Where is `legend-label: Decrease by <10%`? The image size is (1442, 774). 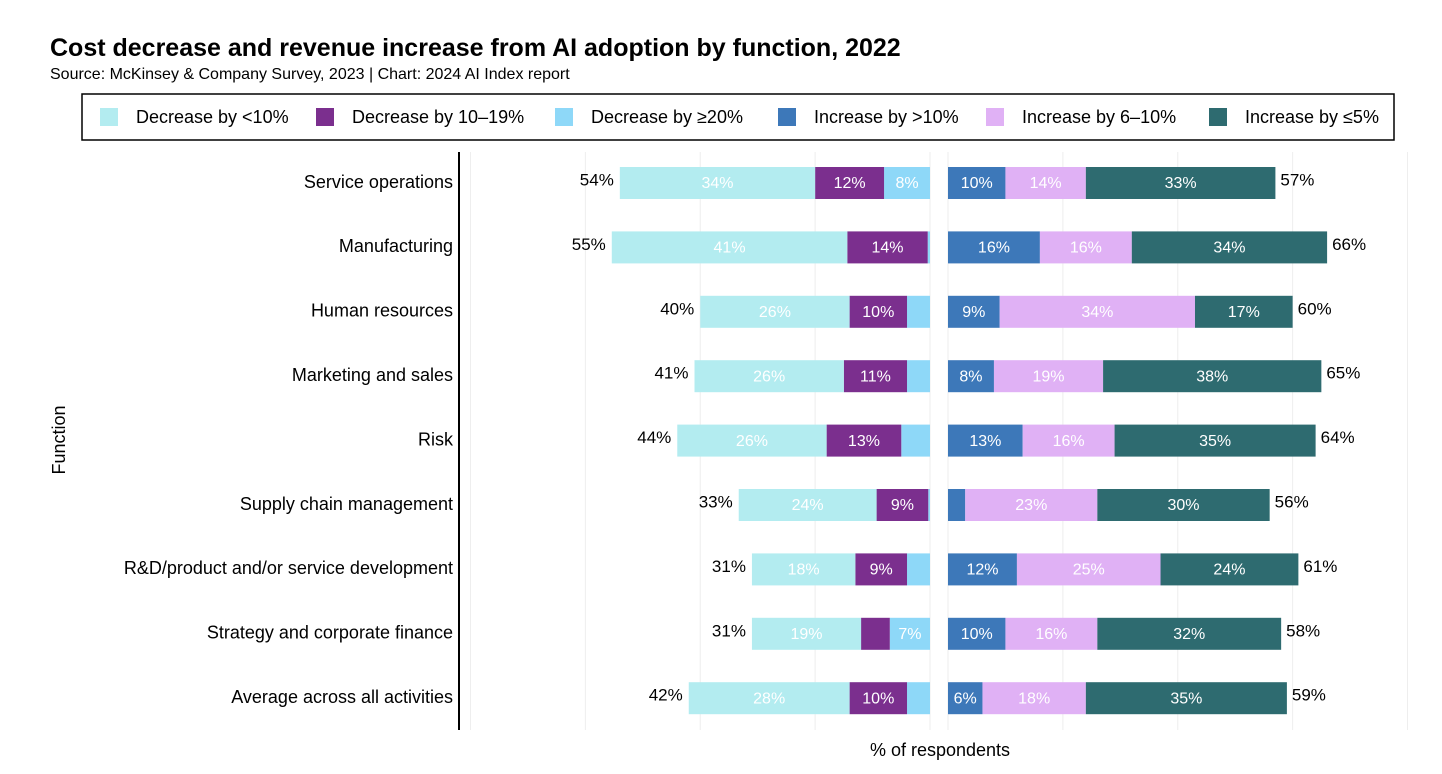 legend-label: Decrease by <10% is located at coordinates (212, 117).